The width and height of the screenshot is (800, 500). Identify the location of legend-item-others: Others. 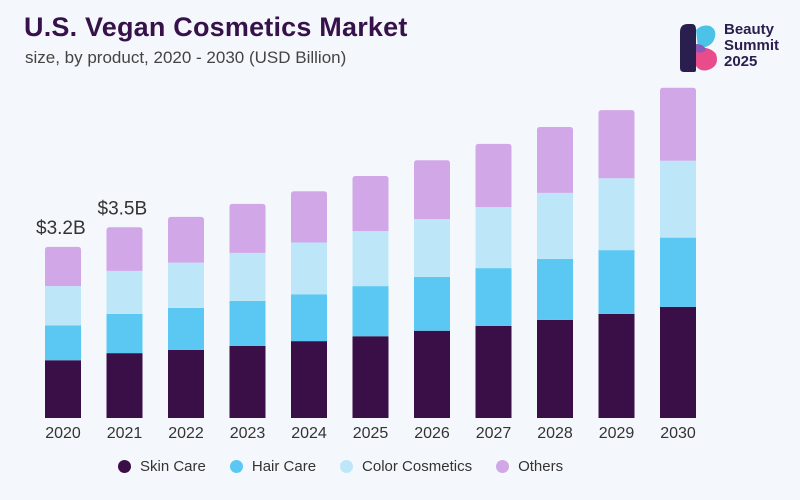
(529, 466).